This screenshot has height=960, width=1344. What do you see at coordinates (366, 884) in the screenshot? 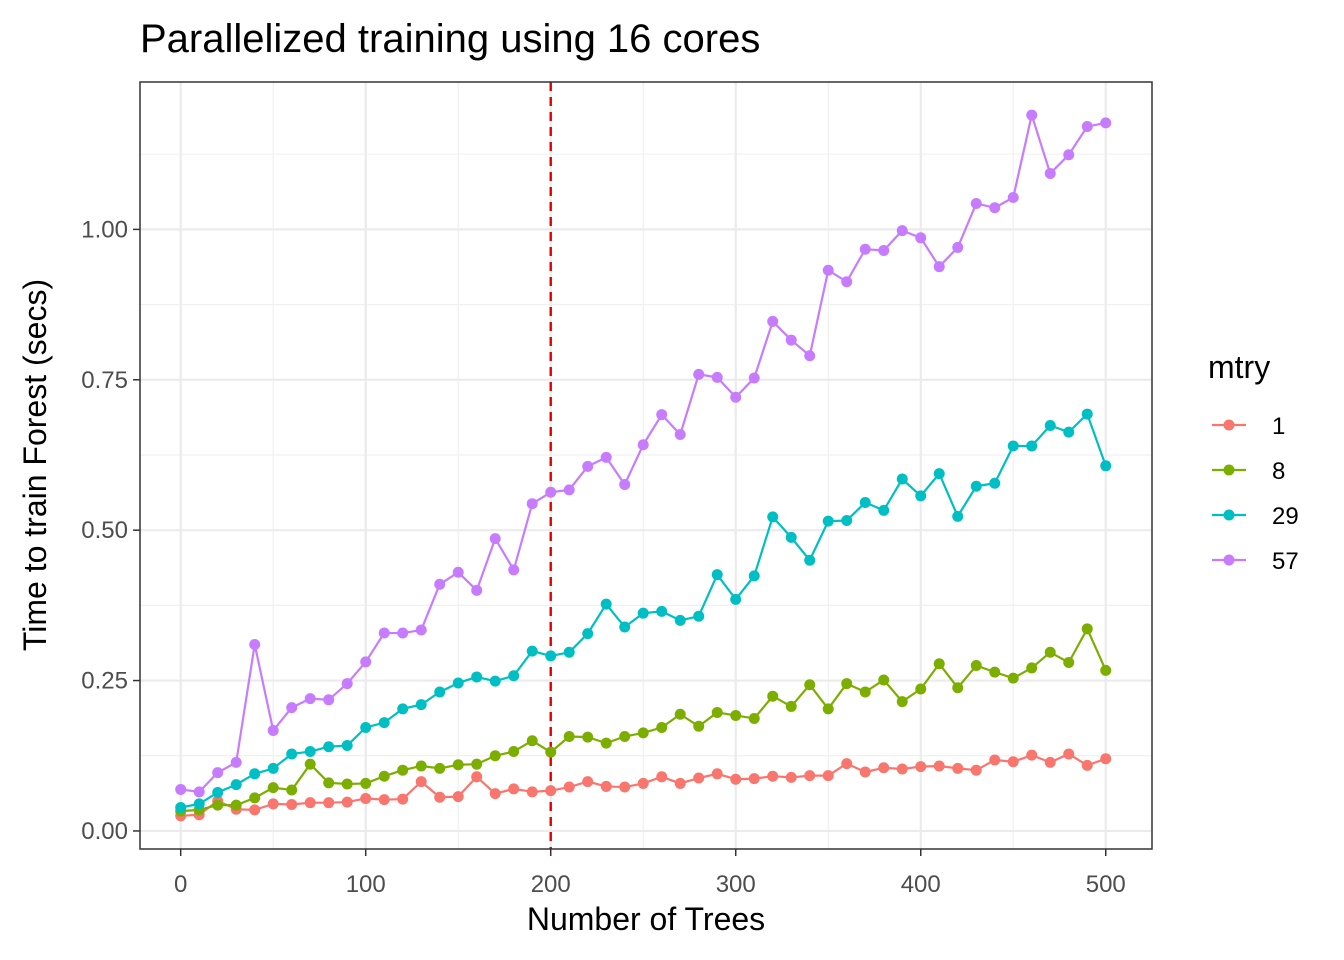
I see `x-tick-label: 100` at bounding box center [366, 884].